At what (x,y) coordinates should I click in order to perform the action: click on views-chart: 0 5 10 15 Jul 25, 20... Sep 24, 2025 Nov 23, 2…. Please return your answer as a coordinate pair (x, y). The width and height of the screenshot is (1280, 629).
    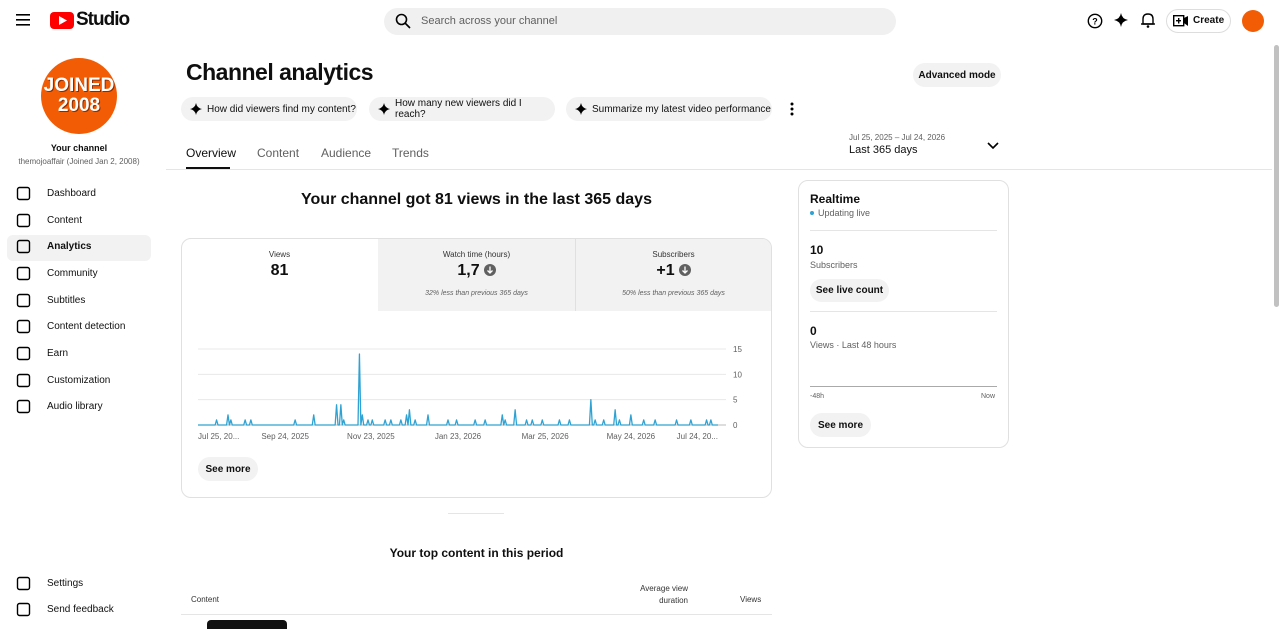
    Looking at the image, I should click on (470, 393).